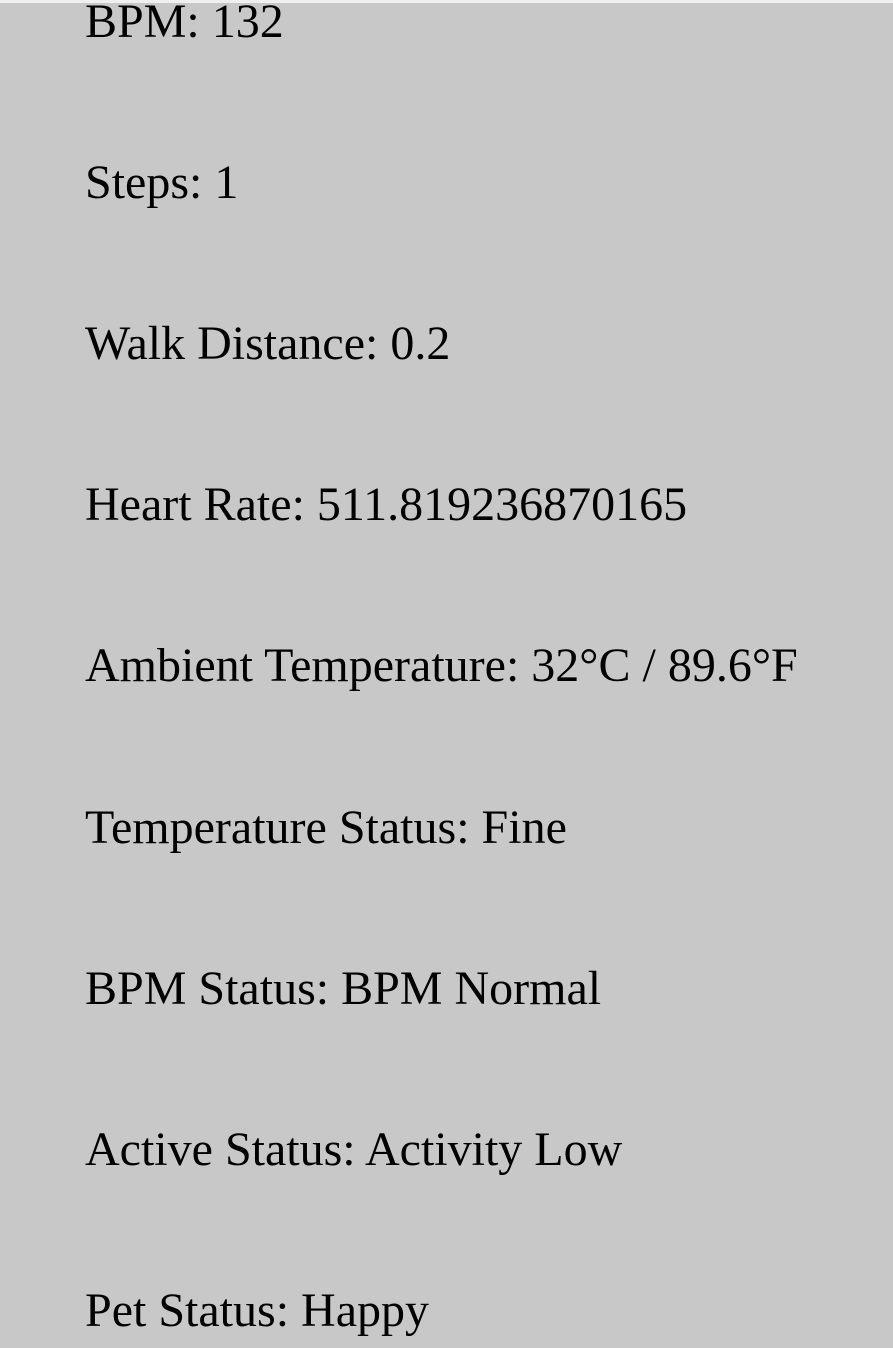 Image resolution: width=893 pixels, height=1348 pixels. What do you see at coordinates (502, 504) in the screenshot?
I see `heart-rate-value: 511.819236870165` at bounding box center [502, 504].